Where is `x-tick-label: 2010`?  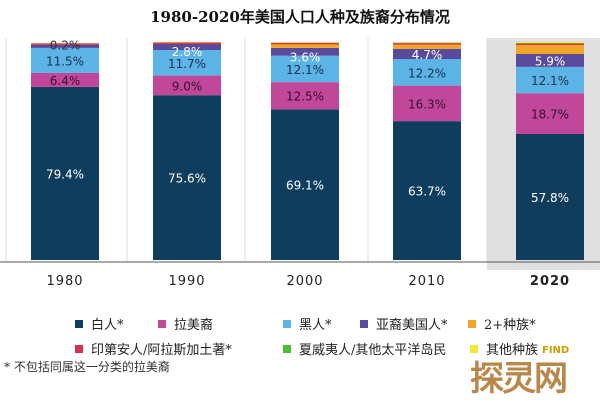
x-tick-label: 2010 is located at coordinates (426, 281).